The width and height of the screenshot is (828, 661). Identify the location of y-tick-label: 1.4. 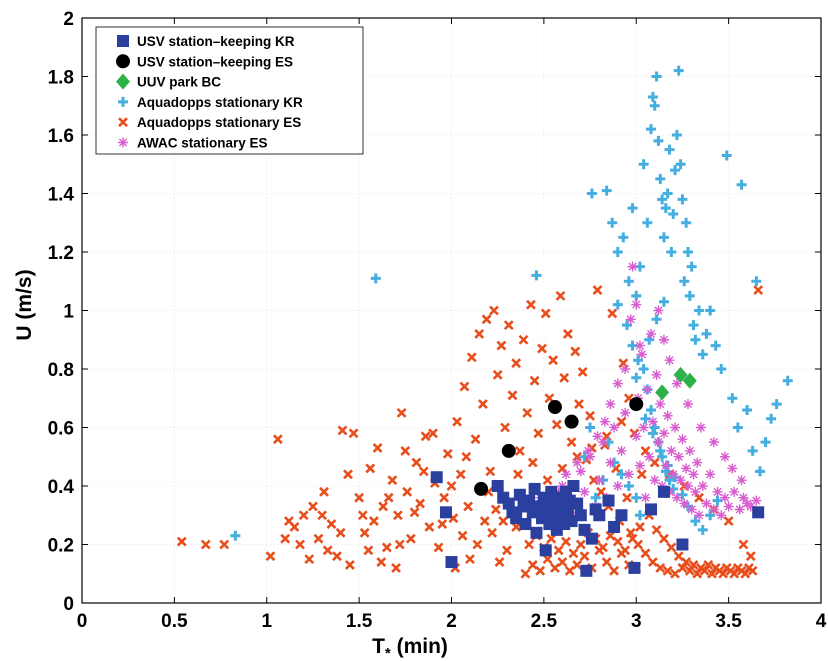
(61, 195).